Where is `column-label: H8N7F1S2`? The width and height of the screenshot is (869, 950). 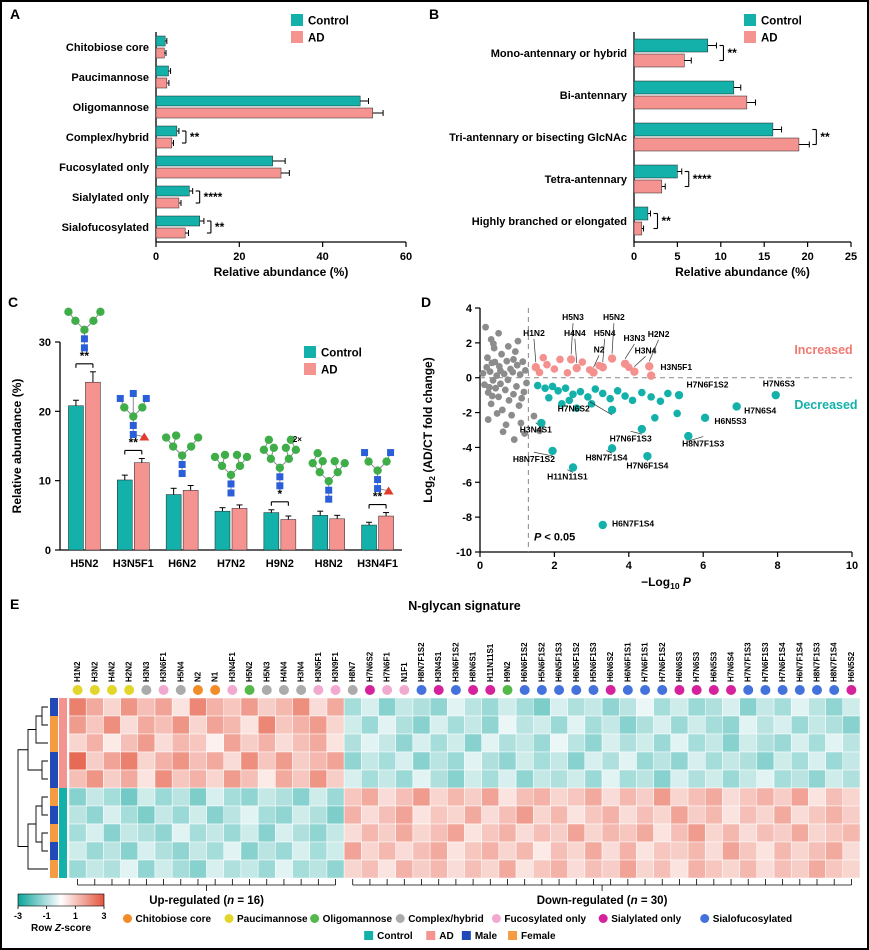 column-label: H8N7F1S2 is located at coordinates (421, 662).